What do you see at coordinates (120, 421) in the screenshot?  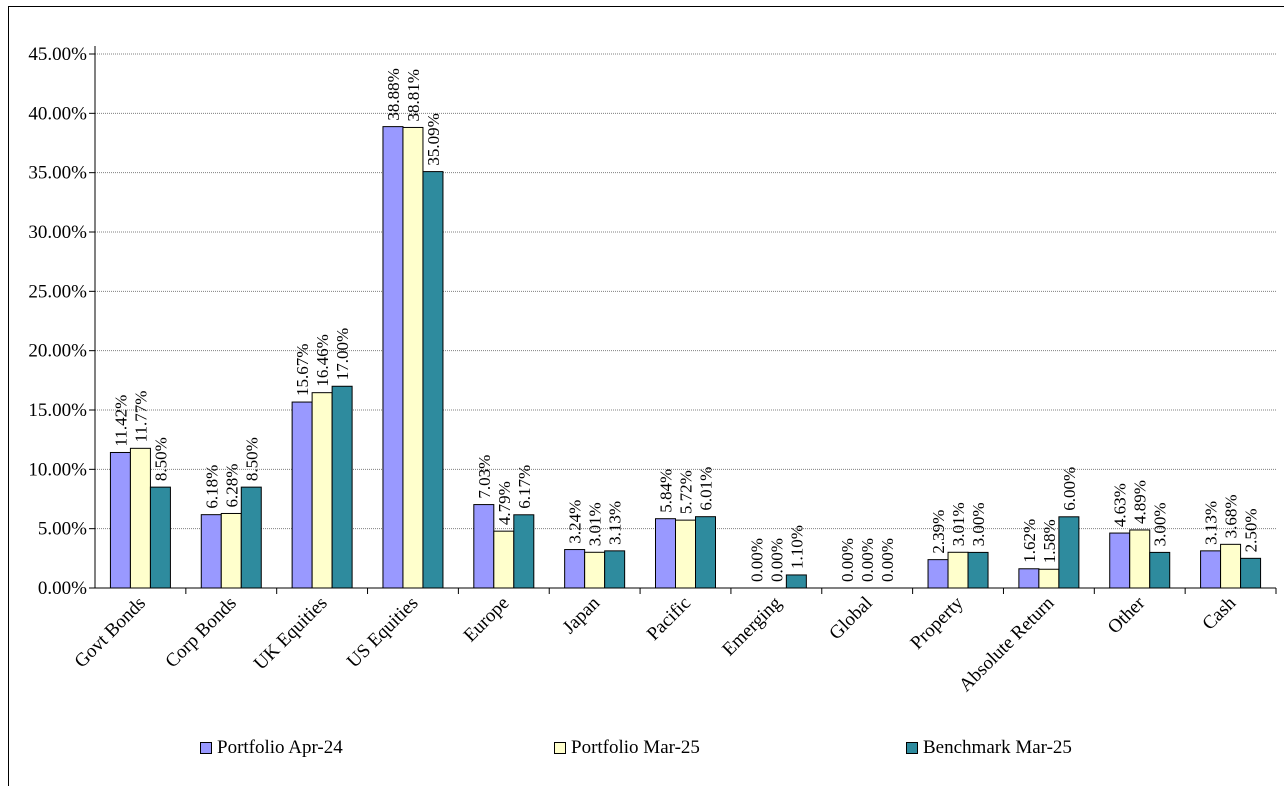 I see `data-label: 11.42%` at bounding box center [120, 421].